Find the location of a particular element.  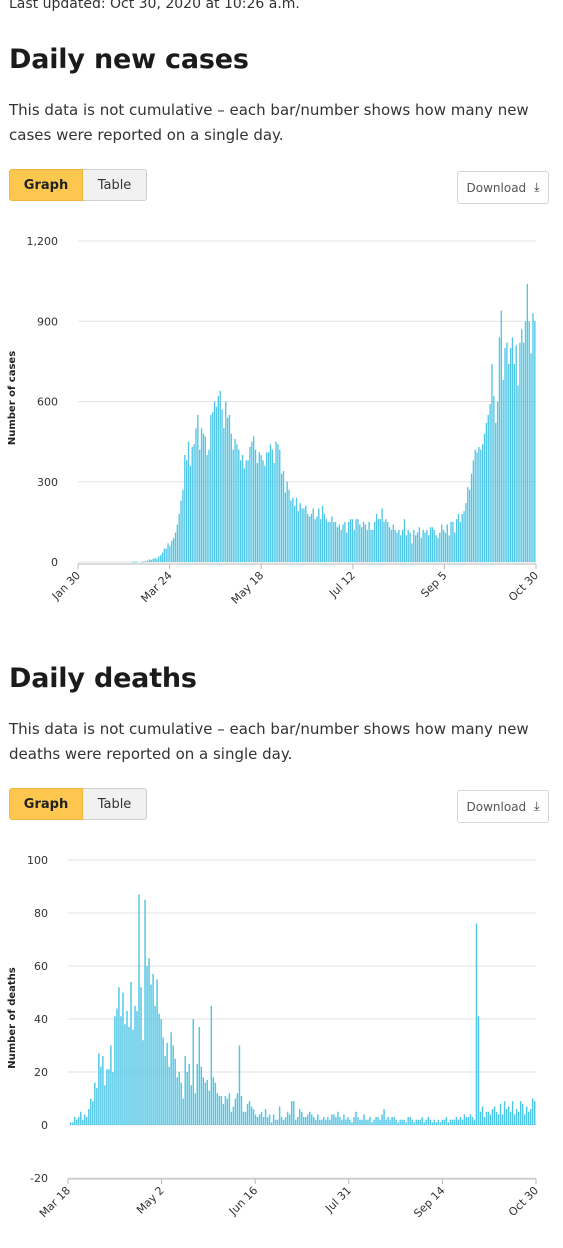

deaths-table-button: Table is located at coordinates (115, 804).